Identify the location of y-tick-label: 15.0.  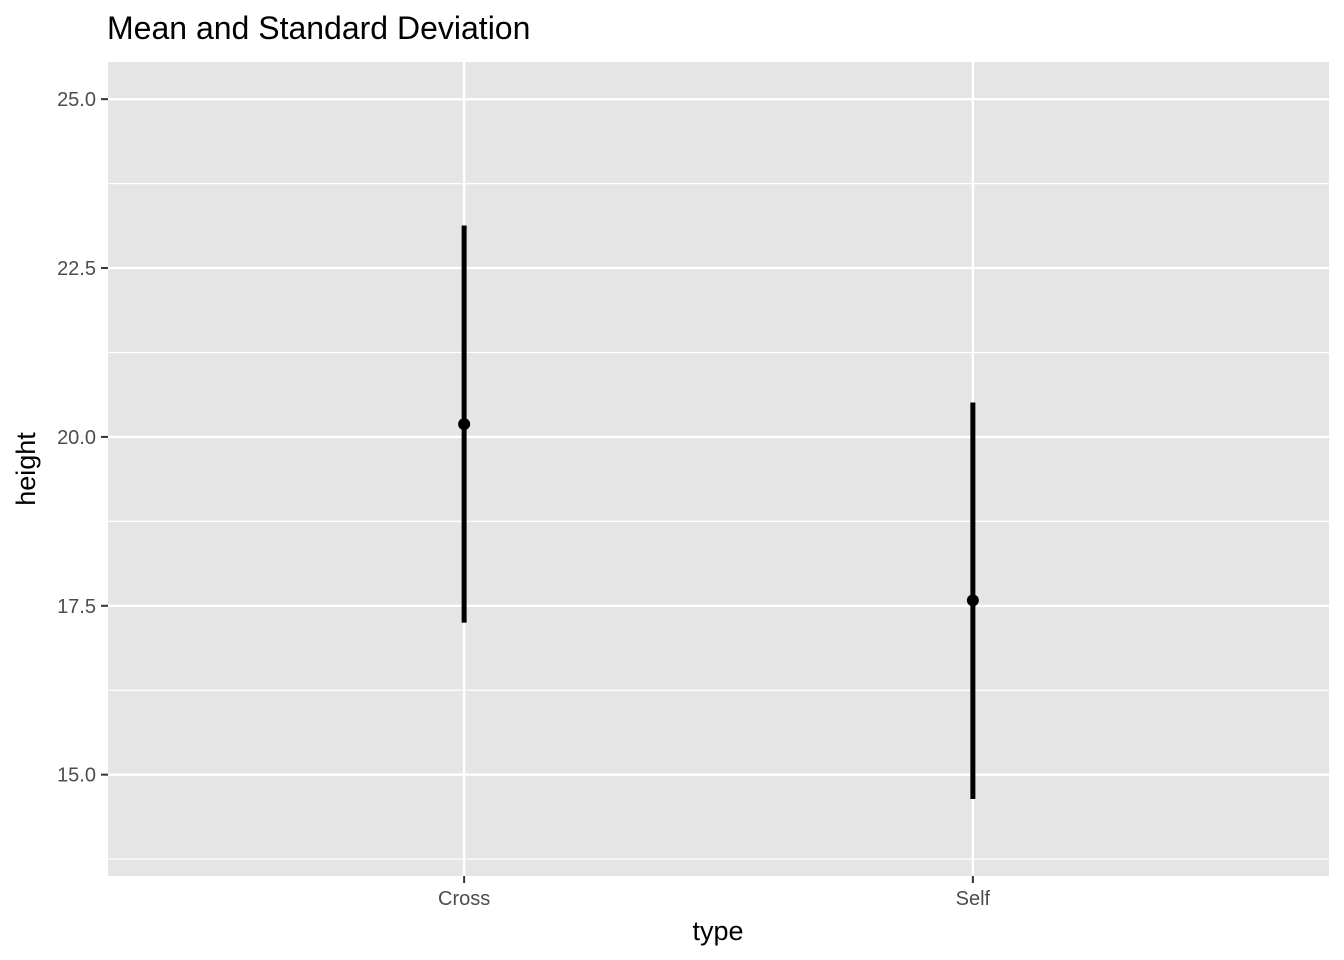
(76, 776).